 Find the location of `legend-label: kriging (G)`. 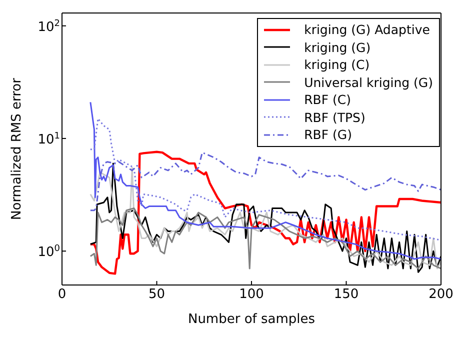

legend-label: kriging (G) is located at coordinates (337, 47).